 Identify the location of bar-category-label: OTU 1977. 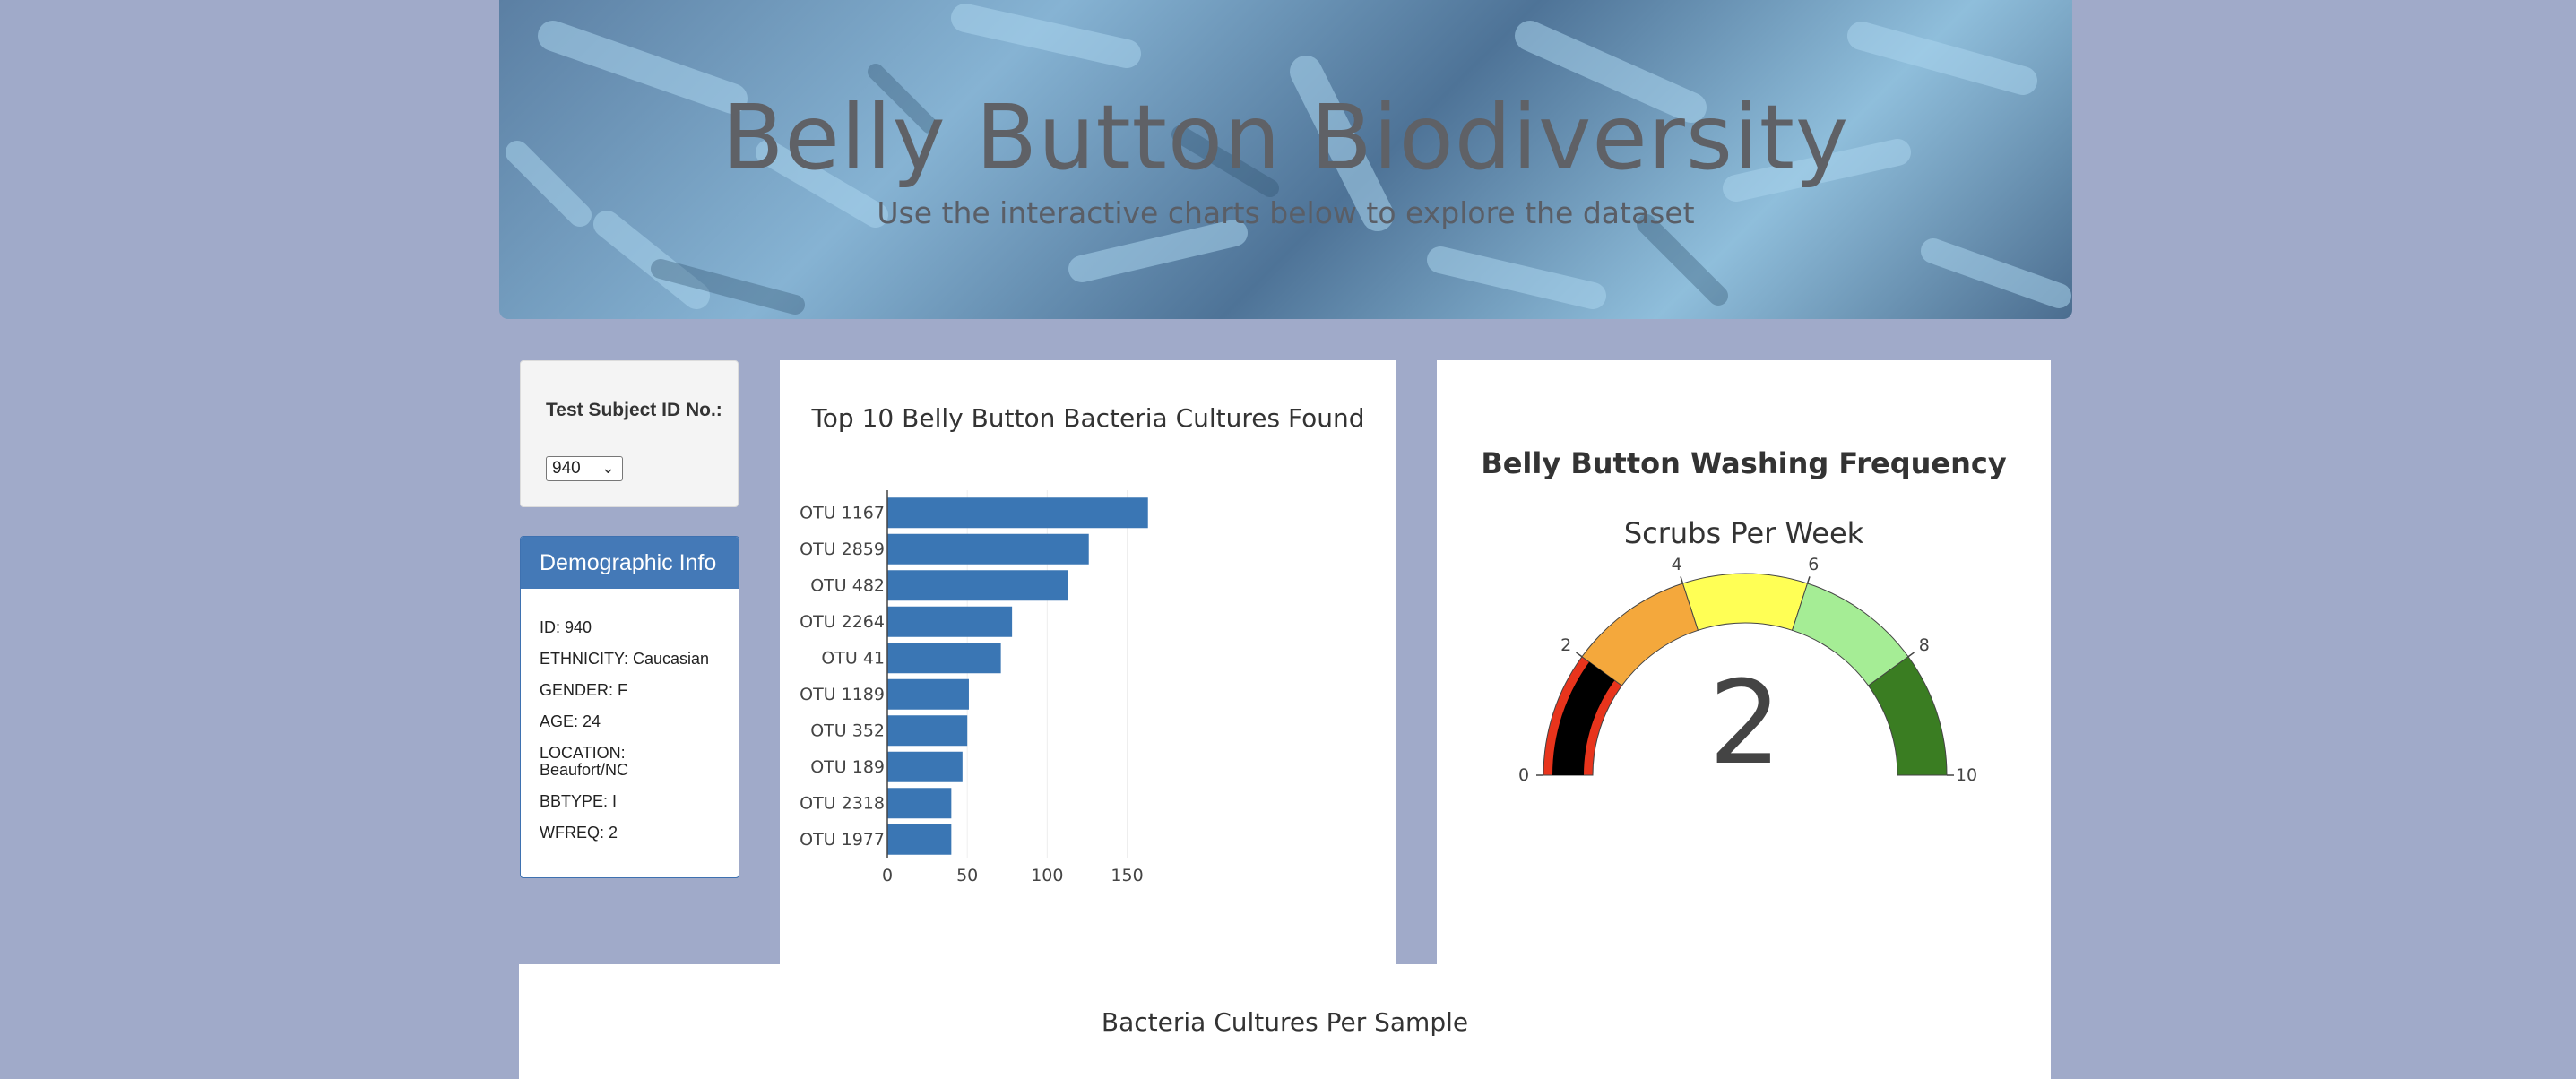
(842, 840).